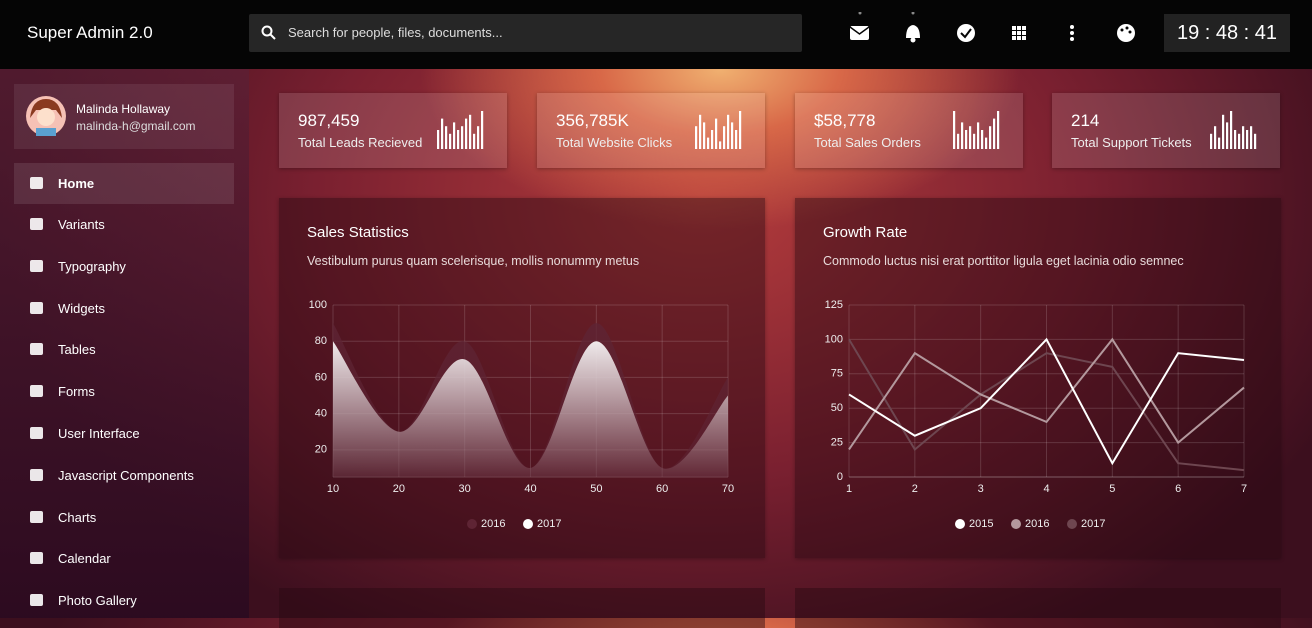 The width and height of the screenshot is (1312, 628). Describe the element at coordinates (1131, 142) in the screenshot. I see `stat-label: Total Support Tickets` at that location.